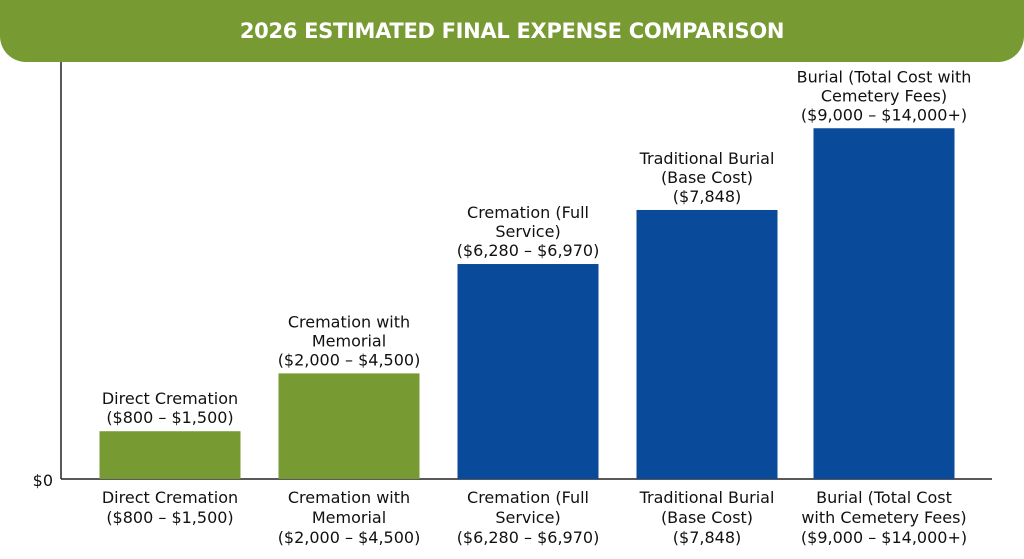 Image resolution: width=1024 pixels, height=559 pixels. What do you see at coordinates (349, 497) in the screenshot?
I see `x-tick-label-2-line-1: Cremation with` at bounding box center [349, 497].